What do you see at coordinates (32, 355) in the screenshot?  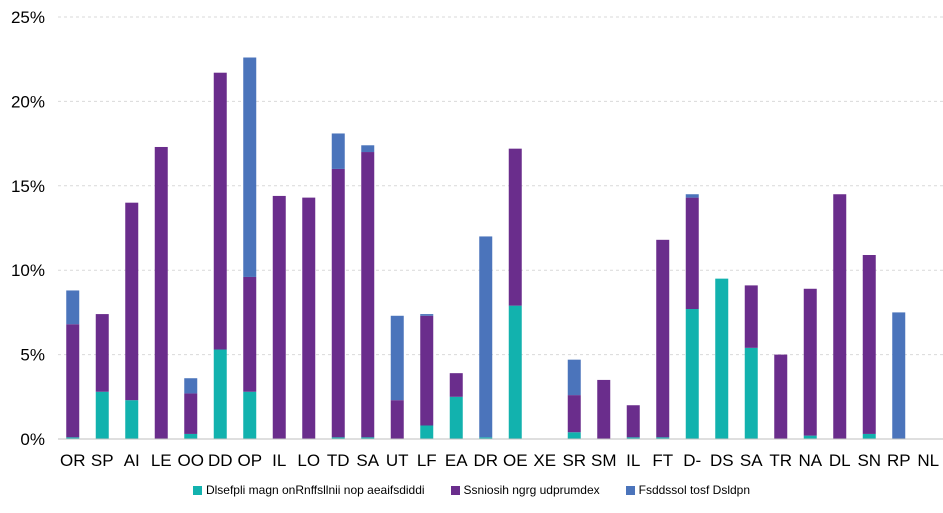 I see `y-tick-label: 5%` at bounding box center [32, 355].